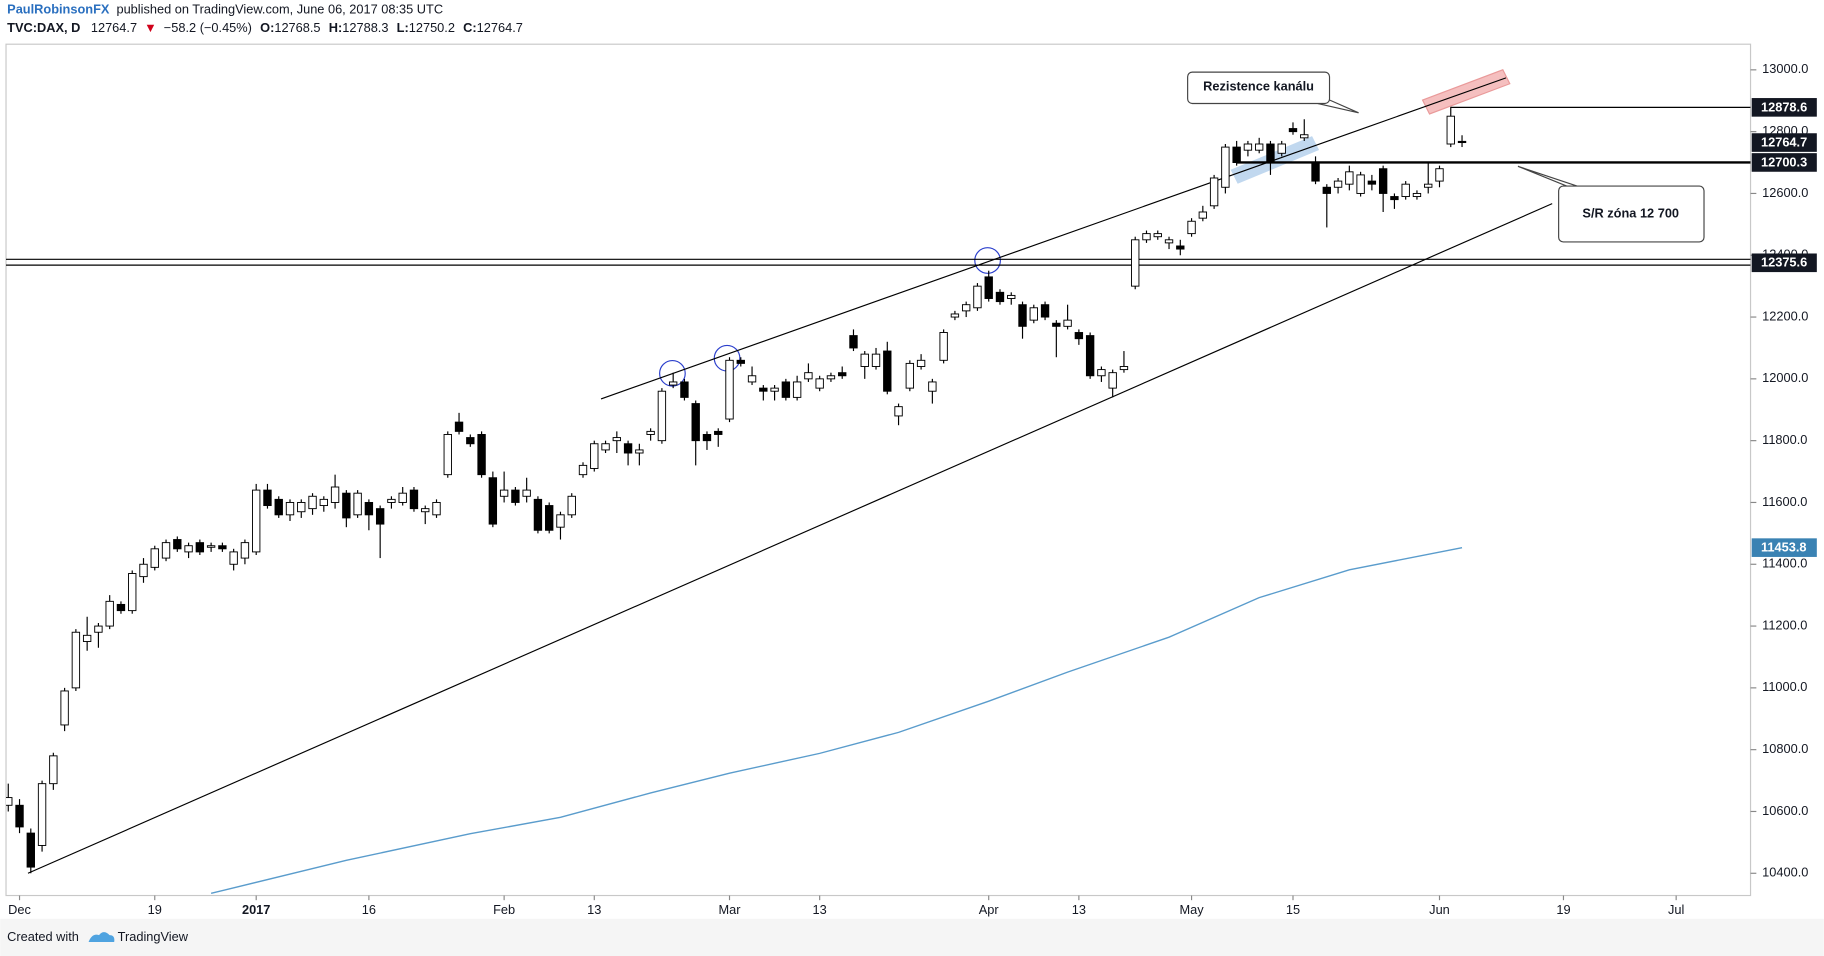 This screenshot has width=1824, height=956. What do you see at coordinates (150, 27) in the screenshot?
I see `arrow: ▼` at bounding box center [150, 27].